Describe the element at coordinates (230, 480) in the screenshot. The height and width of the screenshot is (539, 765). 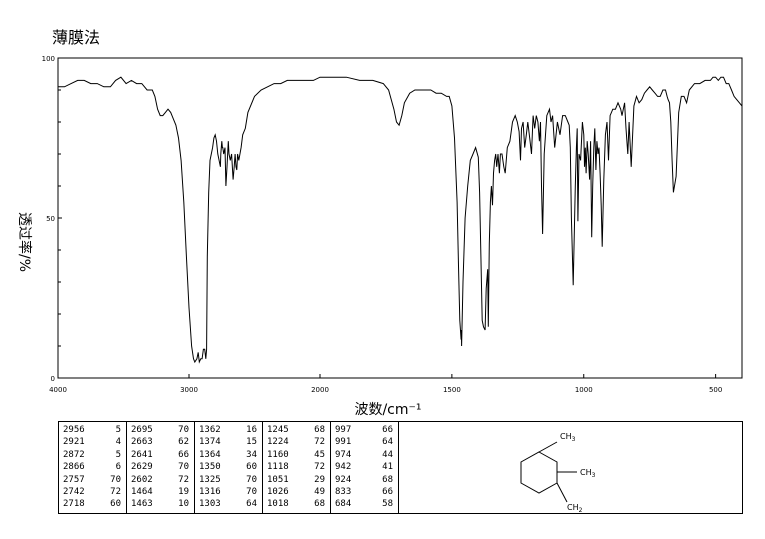
I see `peak-table-row: 1325 70` at that location.